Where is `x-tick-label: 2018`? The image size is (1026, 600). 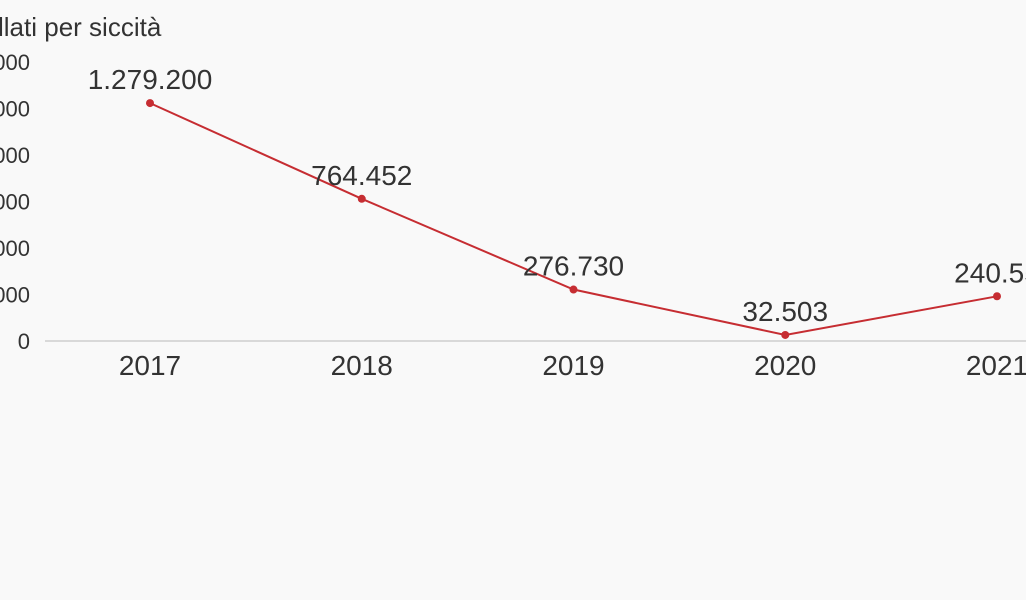
x-tick-label: 2018 is located at coordinates (362, 365).